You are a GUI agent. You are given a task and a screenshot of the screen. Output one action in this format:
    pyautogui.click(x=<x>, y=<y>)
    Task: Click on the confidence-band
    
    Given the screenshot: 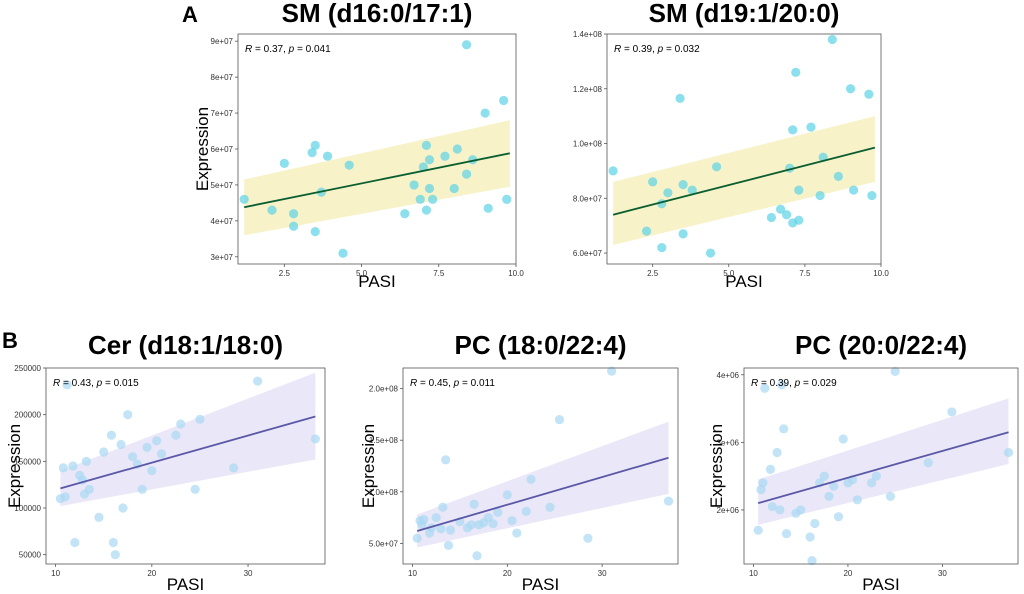 What is the action you would take?
    pyautogui.click(x=543, y=484)
    